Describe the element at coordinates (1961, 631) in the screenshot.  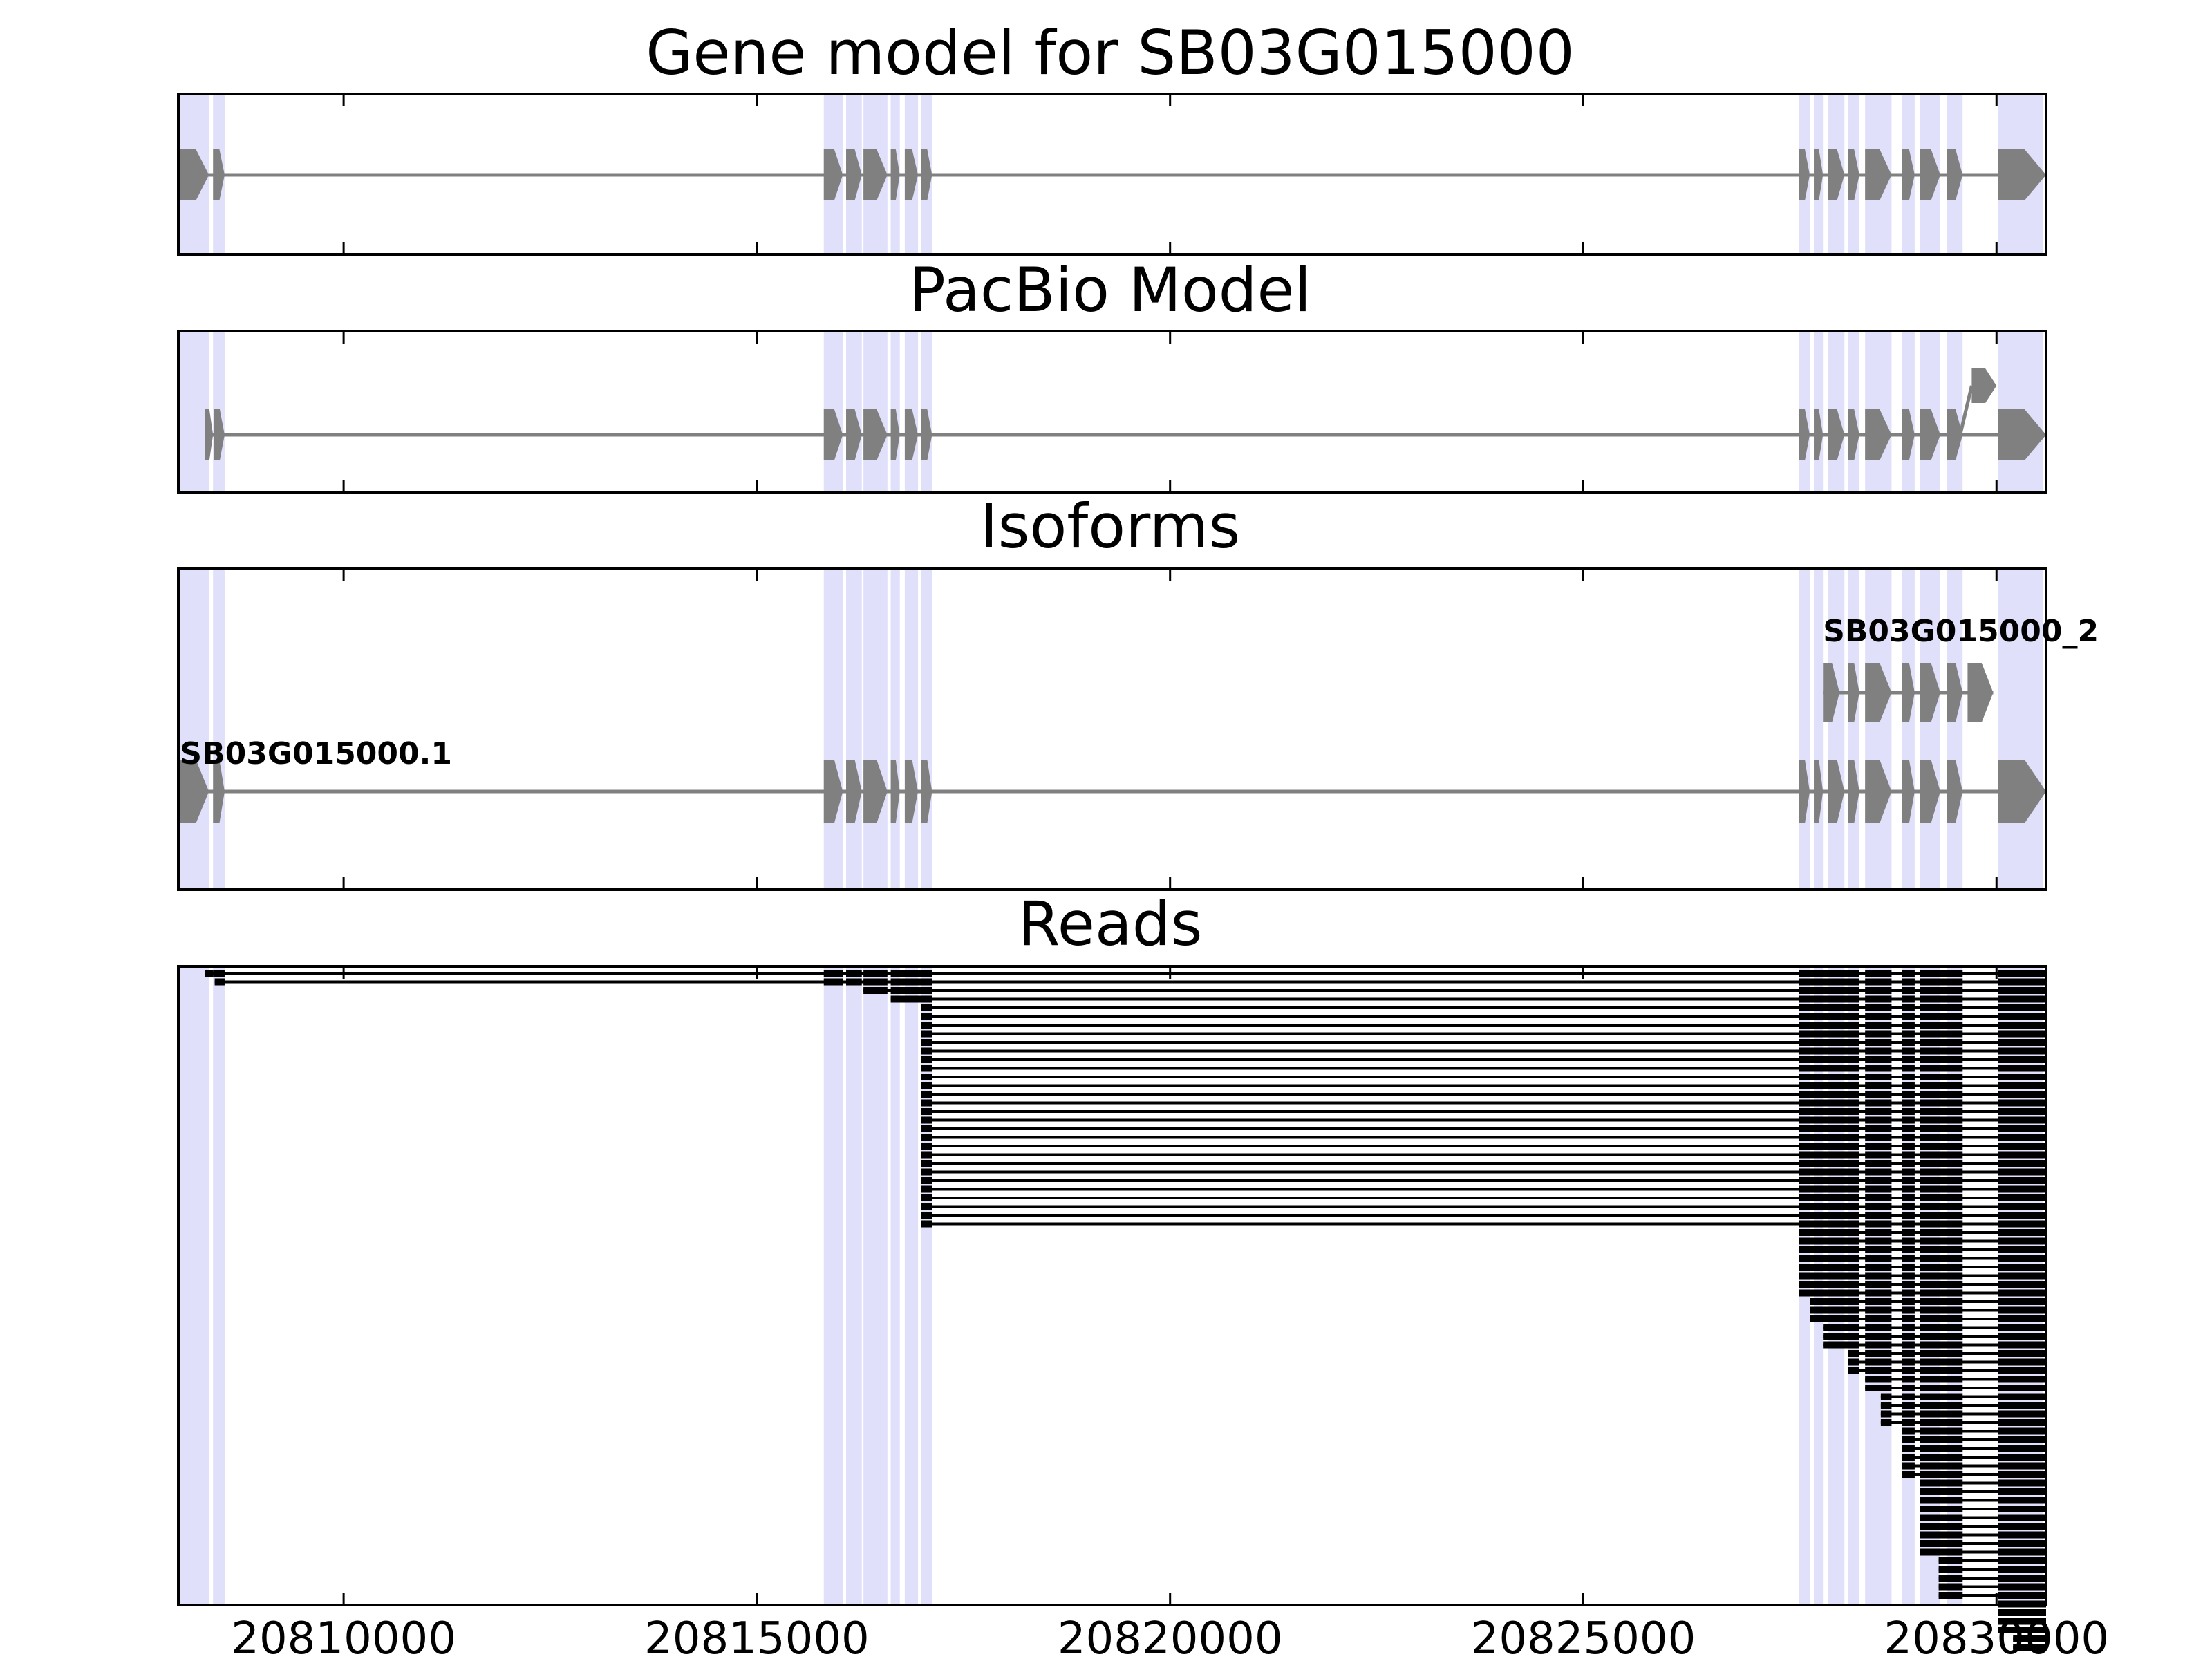
I see `isoform-label: SB03G015000_2` at that location.